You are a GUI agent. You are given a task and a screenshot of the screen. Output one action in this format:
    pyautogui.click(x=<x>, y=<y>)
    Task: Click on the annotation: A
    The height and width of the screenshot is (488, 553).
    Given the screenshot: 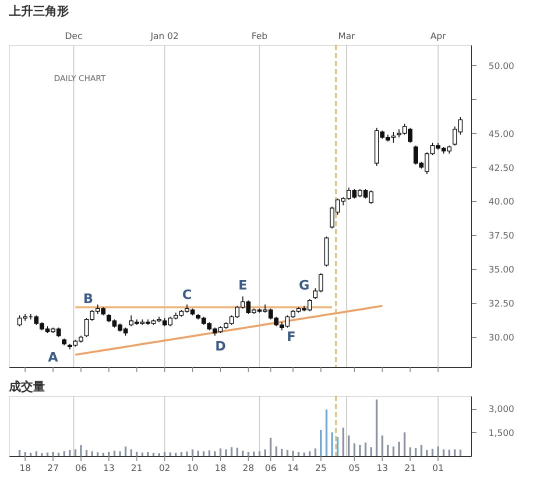 What is the action you would take?
    pyautogui.click(x=53, y=358)
    